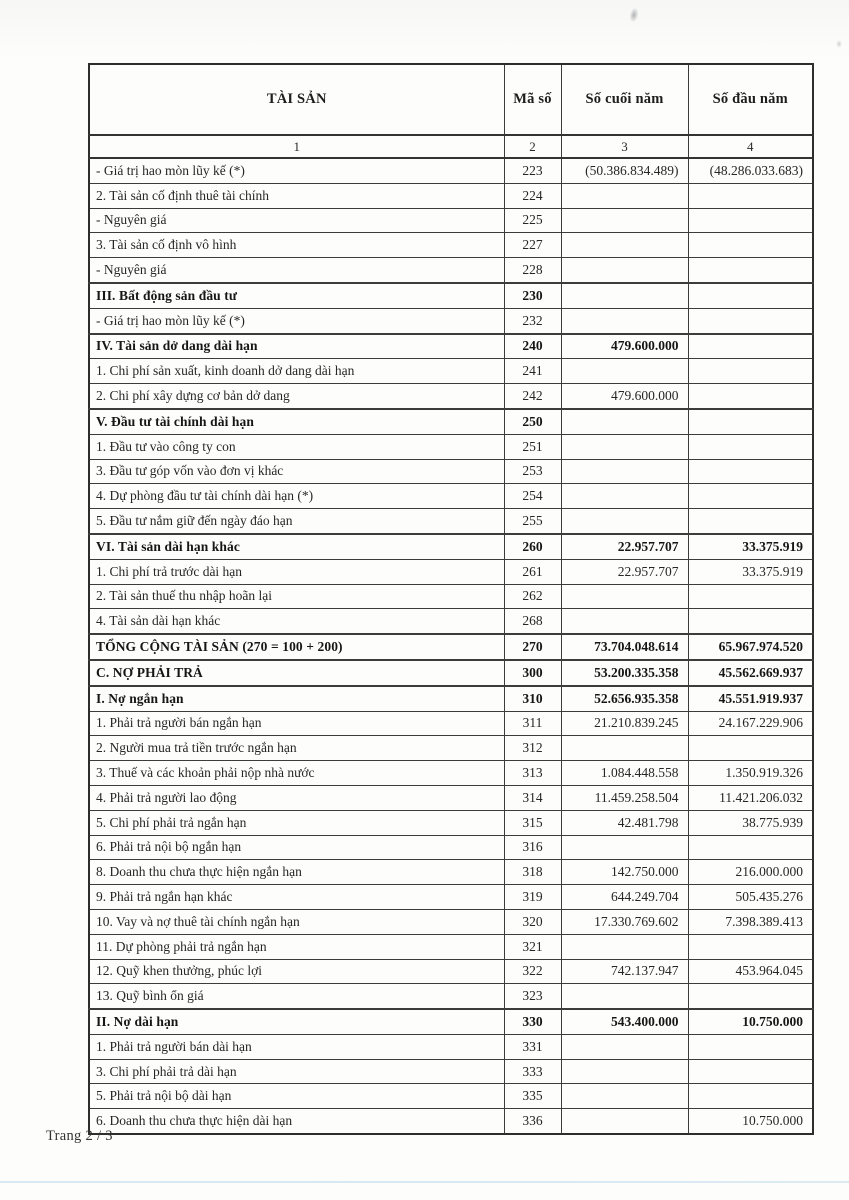 The height and width of the screenshot is (1200, 849). I want to click on row-end-of-year-value: 17.330.769.602, so click(624, 921).